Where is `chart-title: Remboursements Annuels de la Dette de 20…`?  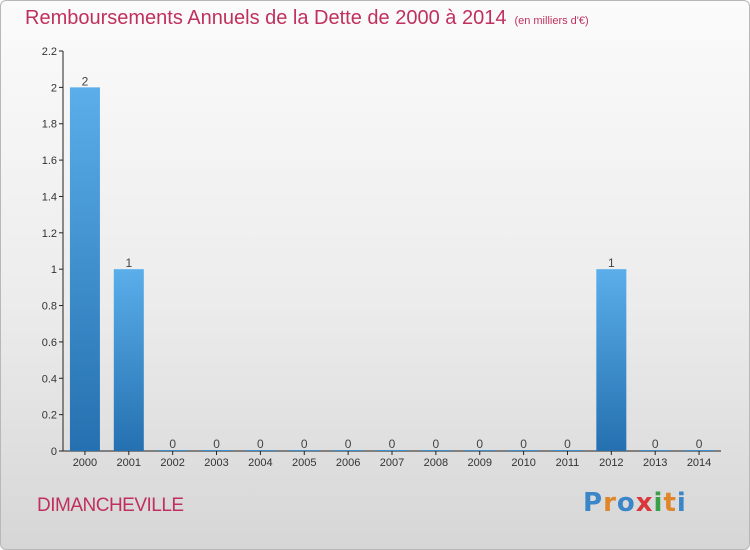
chart-title: Remboursements Annuels de la Dette de 20… is located at coordinates (307, 18).